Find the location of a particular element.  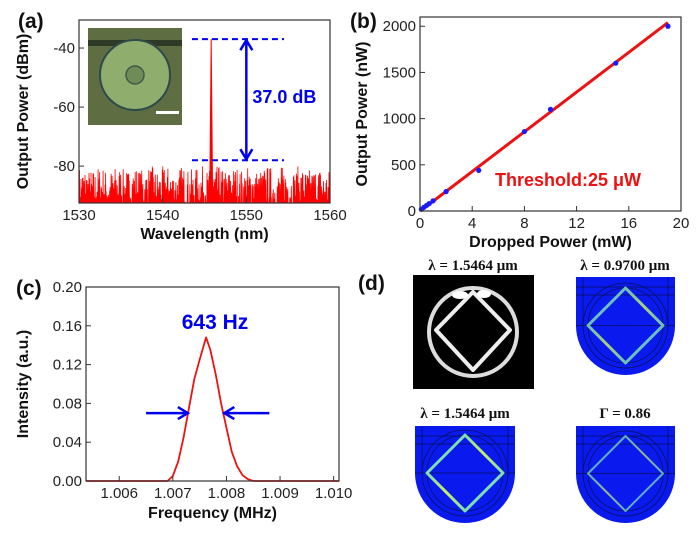

image-label-0970: λ = 0.9700 μm is located at coordinates (625, 266).